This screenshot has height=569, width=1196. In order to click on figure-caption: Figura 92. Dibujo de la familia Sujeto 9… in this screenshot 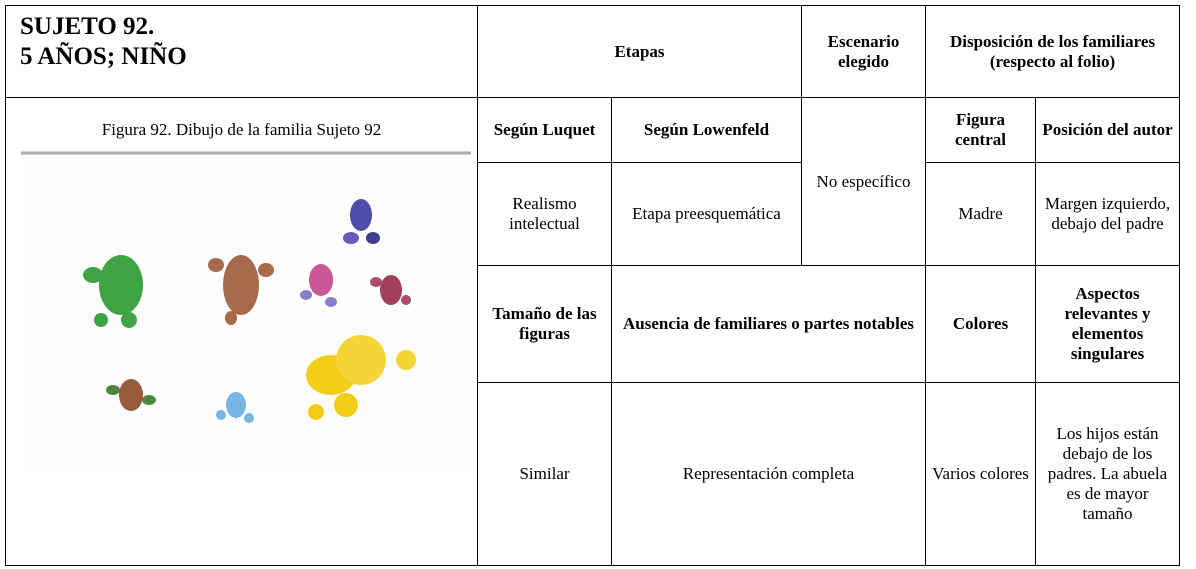, I will do `click(241, 129)`.